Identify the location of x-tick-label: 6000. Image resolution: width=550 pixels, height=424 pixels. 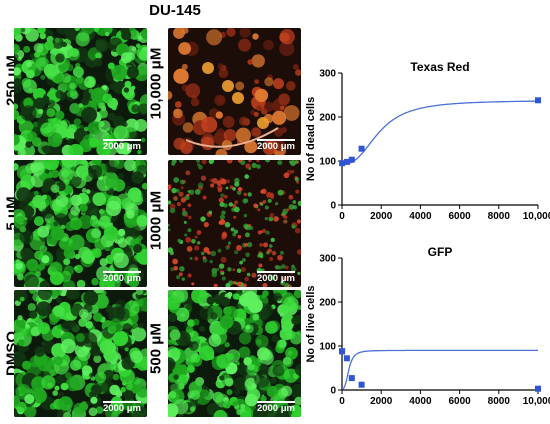
(459, 401).